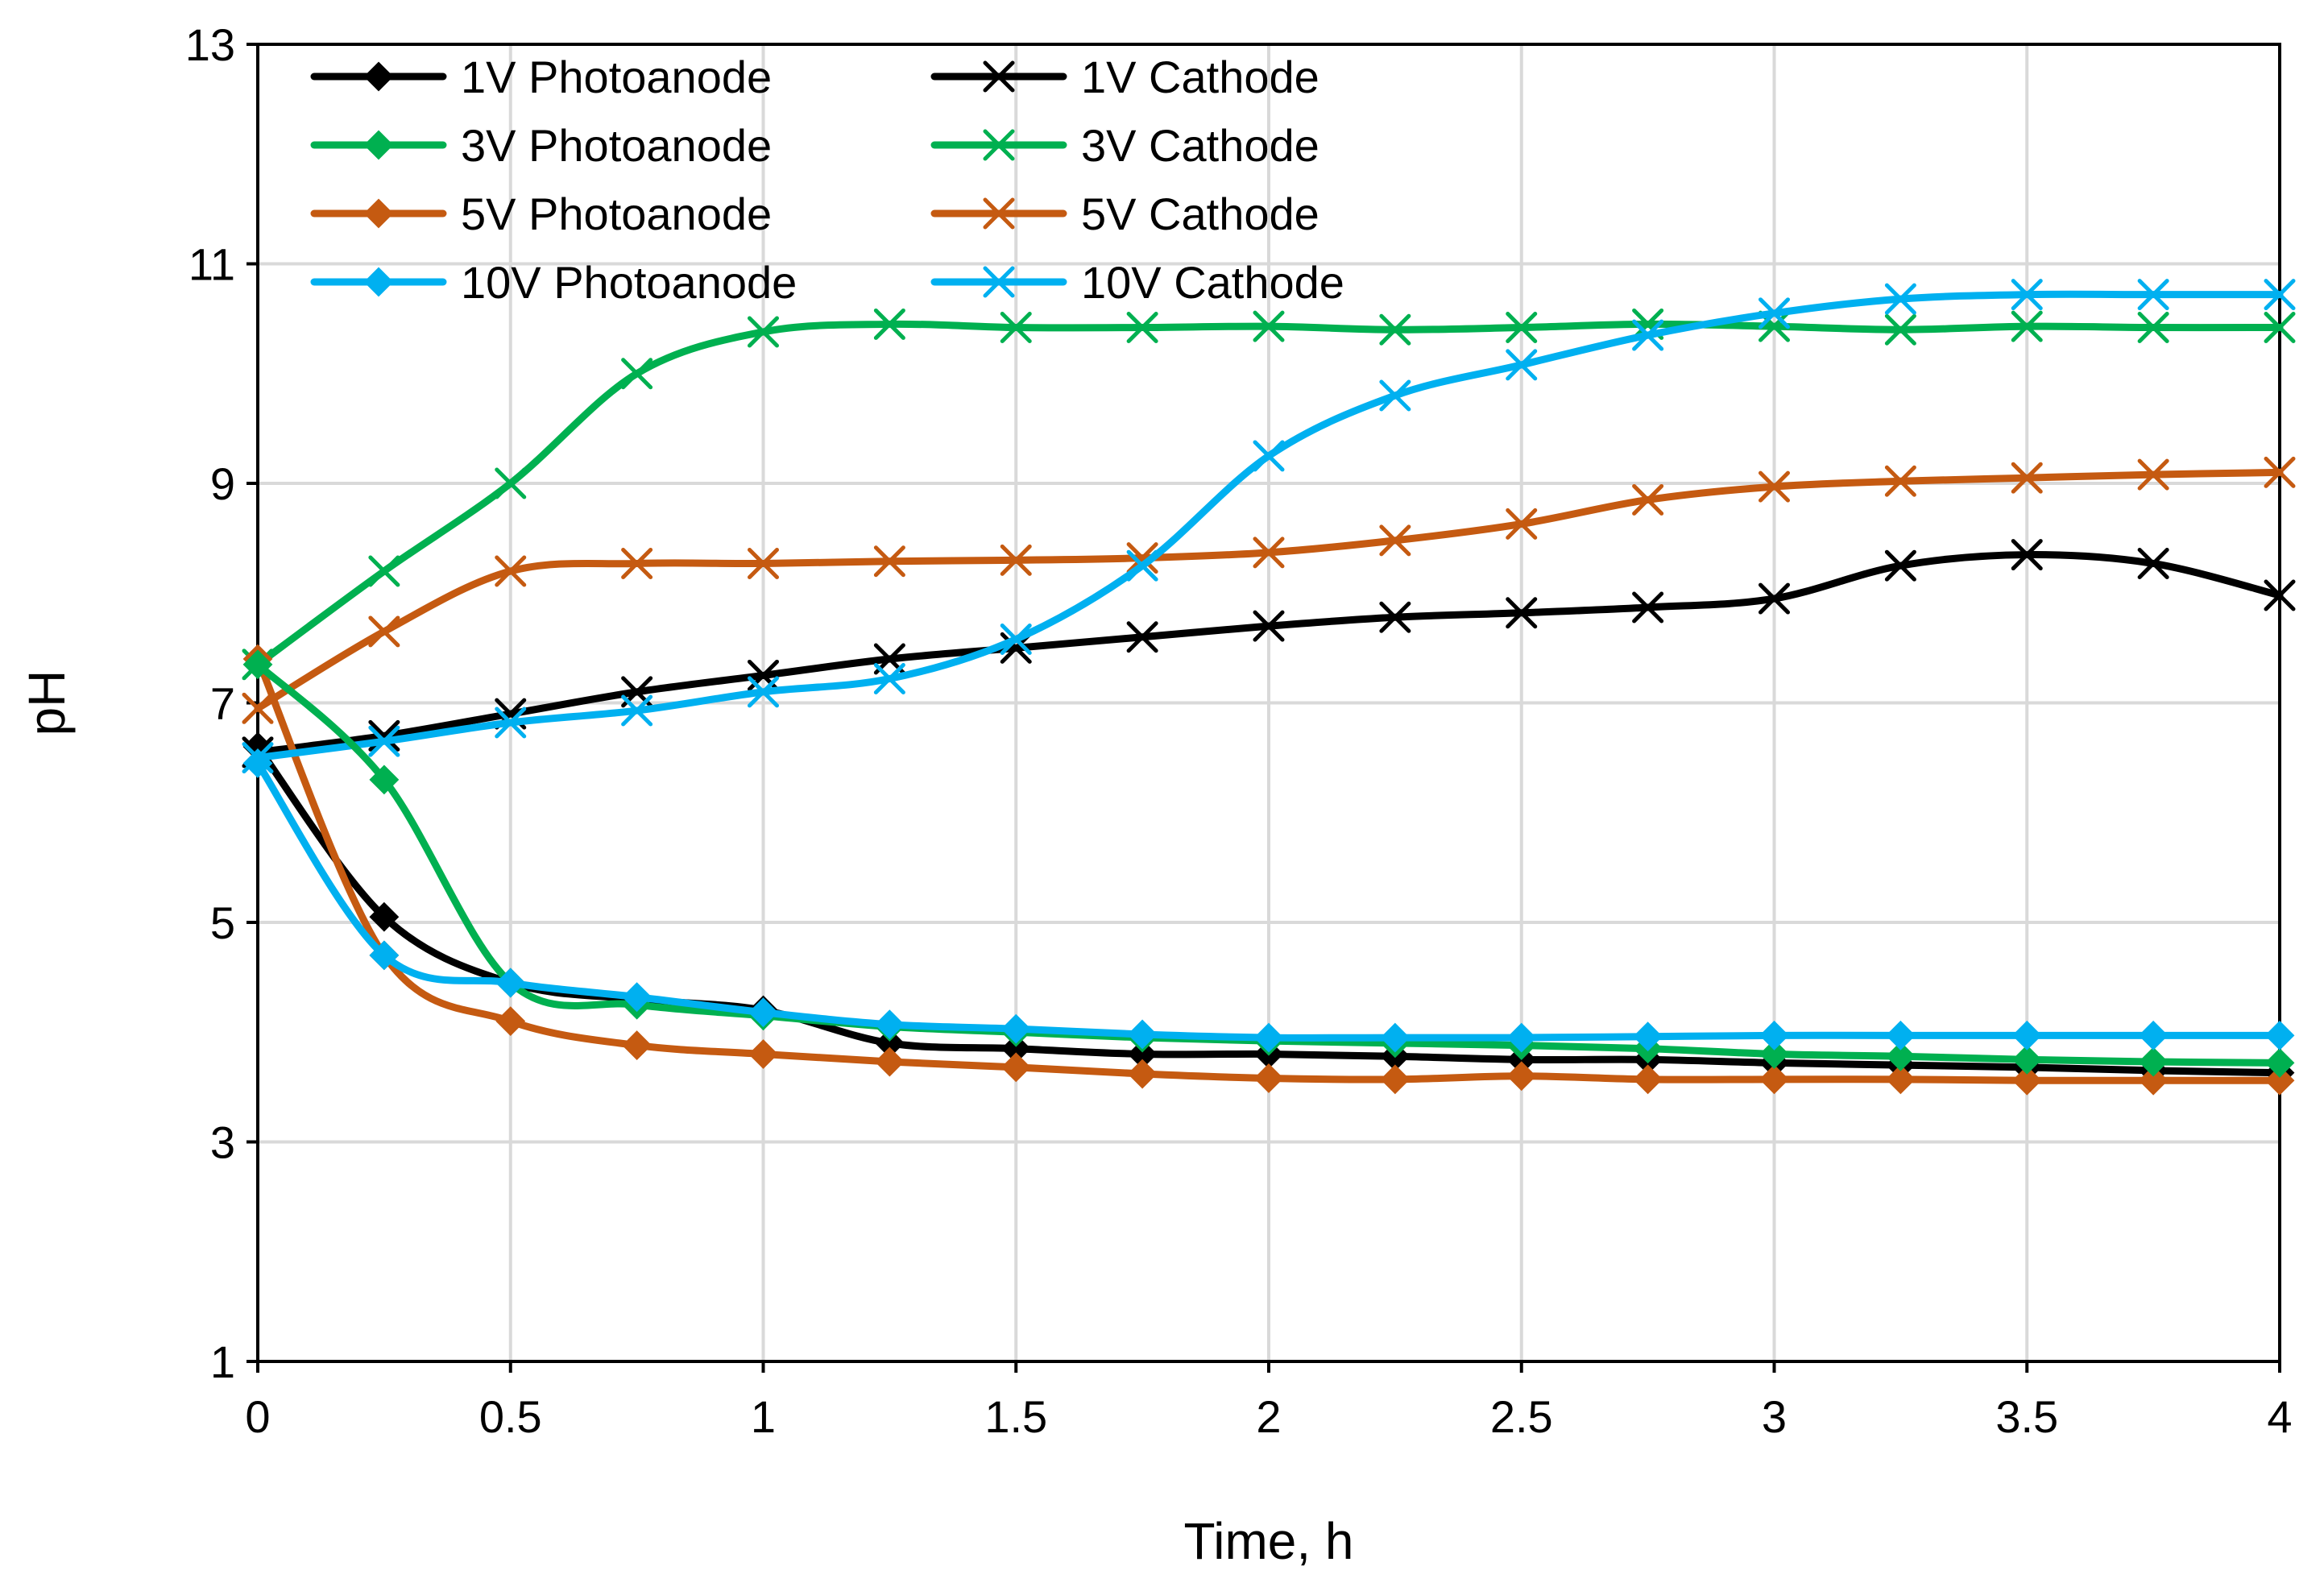 The height and width of the screenshot is (1587, 2324). Describe the element at coordinates (616, 145) in the screenshot. I see `legend-label: 3V Photoanode` at that location.